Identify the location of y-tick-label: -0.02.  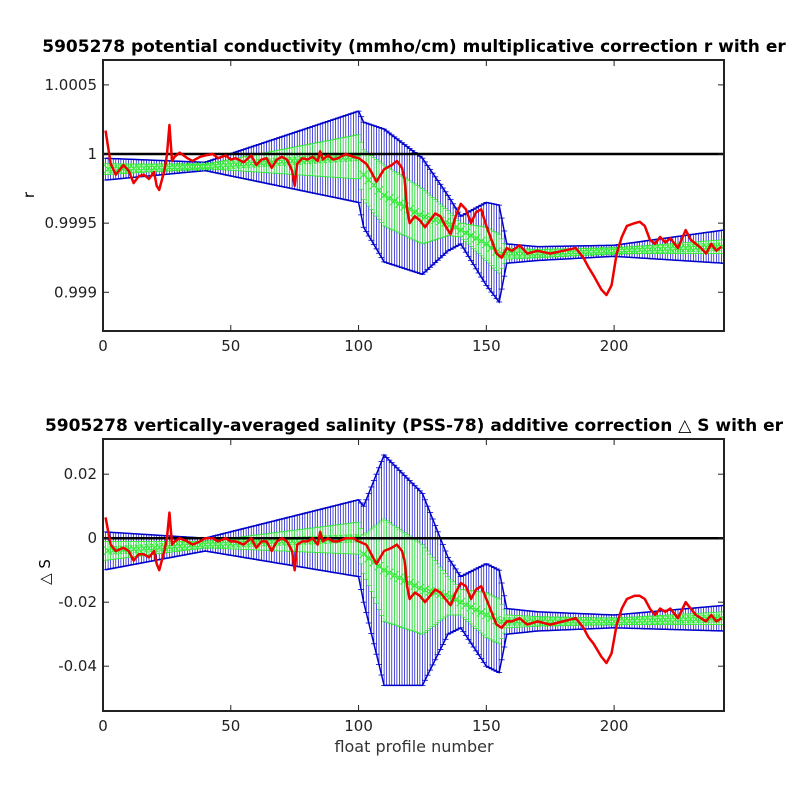
(77, 602).